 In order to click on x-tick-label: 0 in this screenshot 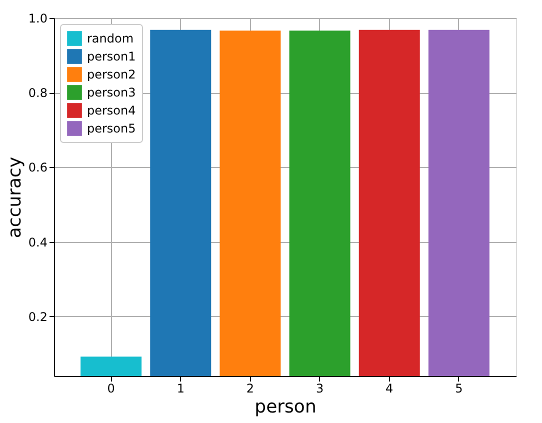, I will do `click(111, 389)`.